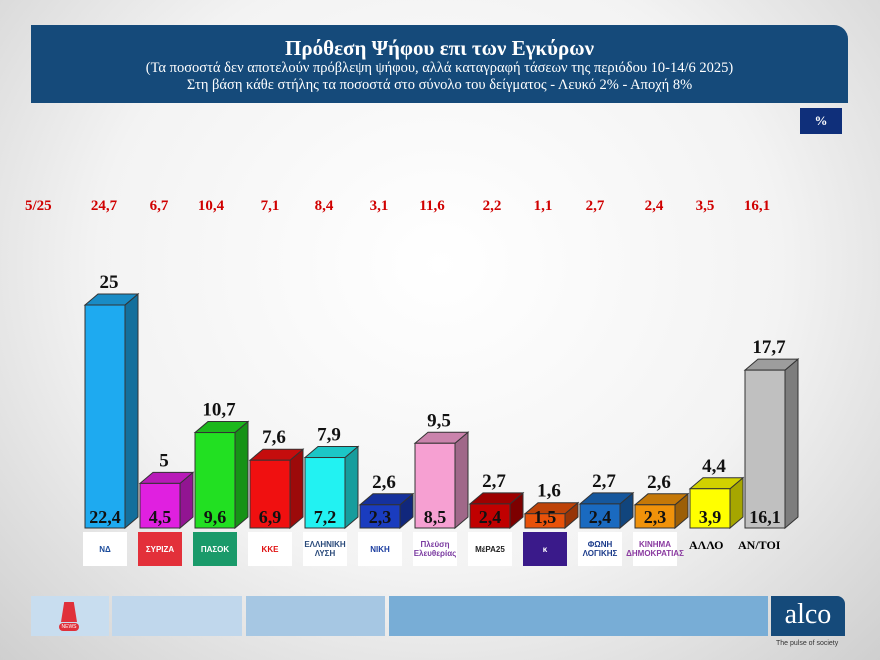  What do you see at coordinates (274, 437) in the screenshot?
I see `bar-value-label: 7,6` at bounding box center [274, 437].